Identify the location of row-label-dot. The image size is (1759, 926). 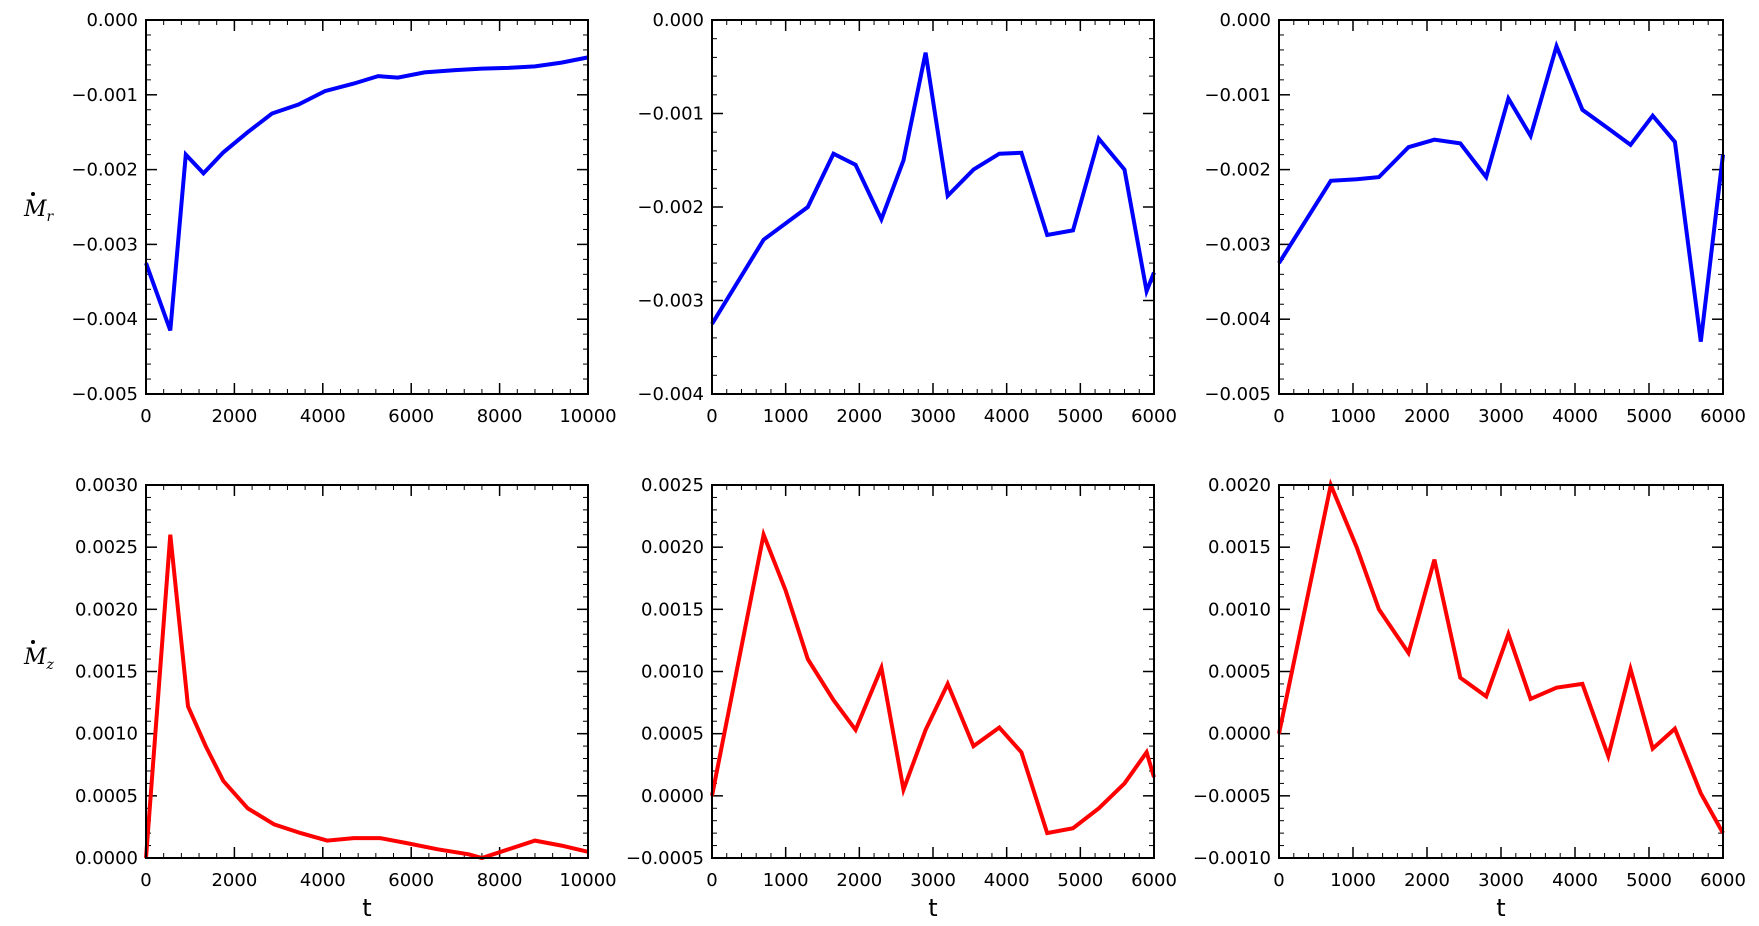
(33, 642).